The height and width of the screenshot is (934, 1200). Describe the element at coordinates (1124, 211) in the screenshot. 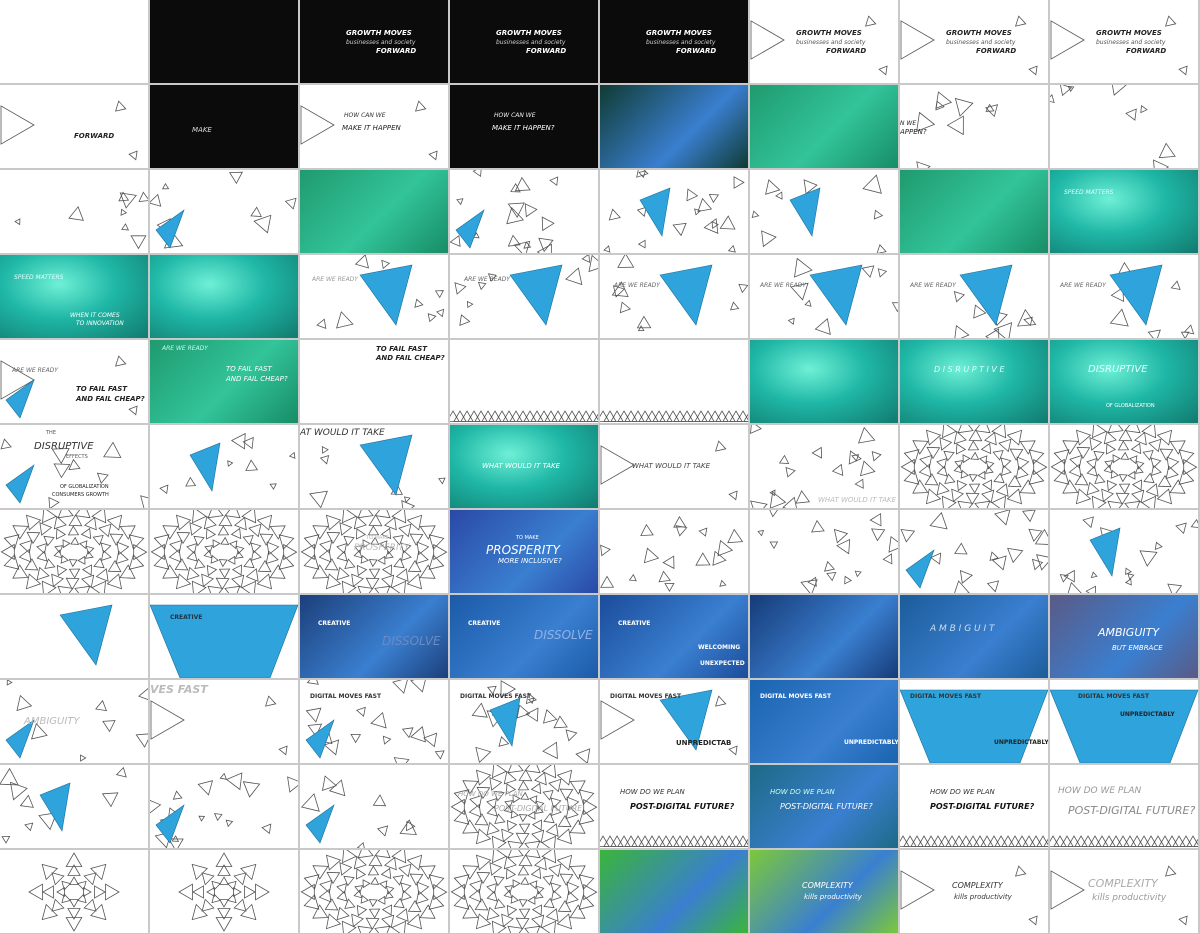

I see `video-frame-thumbnail: SPEED MATTERS` at that location.